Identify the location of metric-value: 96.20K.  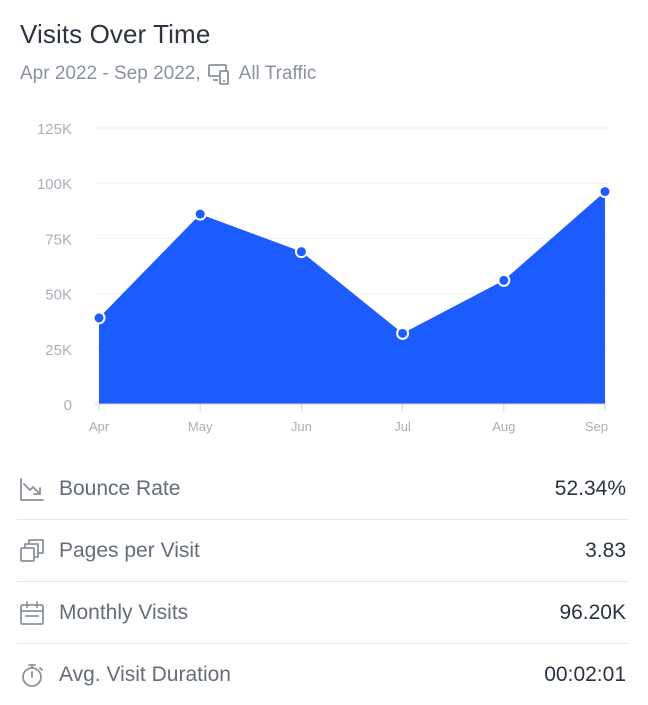
(592, 612).